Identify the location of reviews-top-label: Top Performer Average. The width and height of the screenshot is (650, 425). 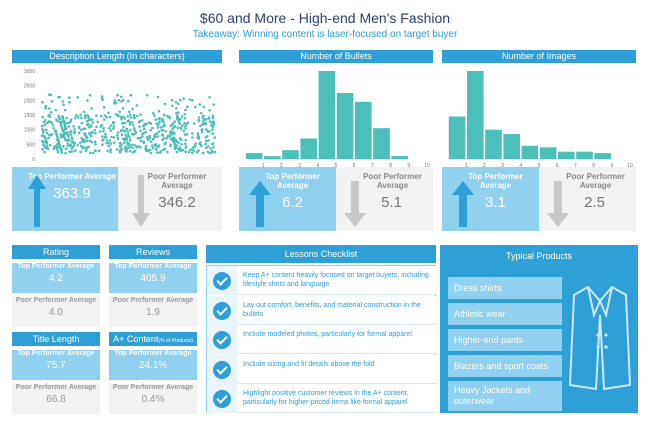
(153, 266).